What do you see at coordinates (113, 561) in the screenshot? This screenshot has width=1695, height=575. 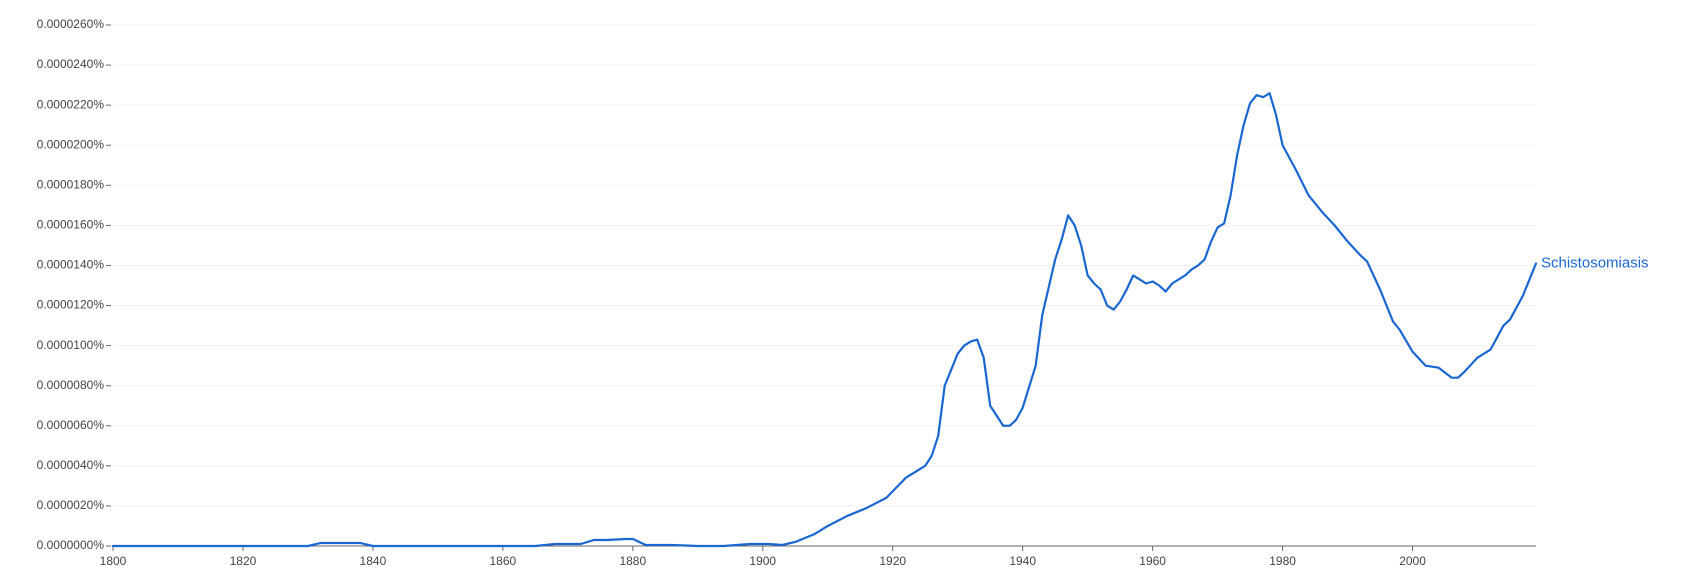 I see `x-tick-label: 1800` at bounding box center [113, 561].